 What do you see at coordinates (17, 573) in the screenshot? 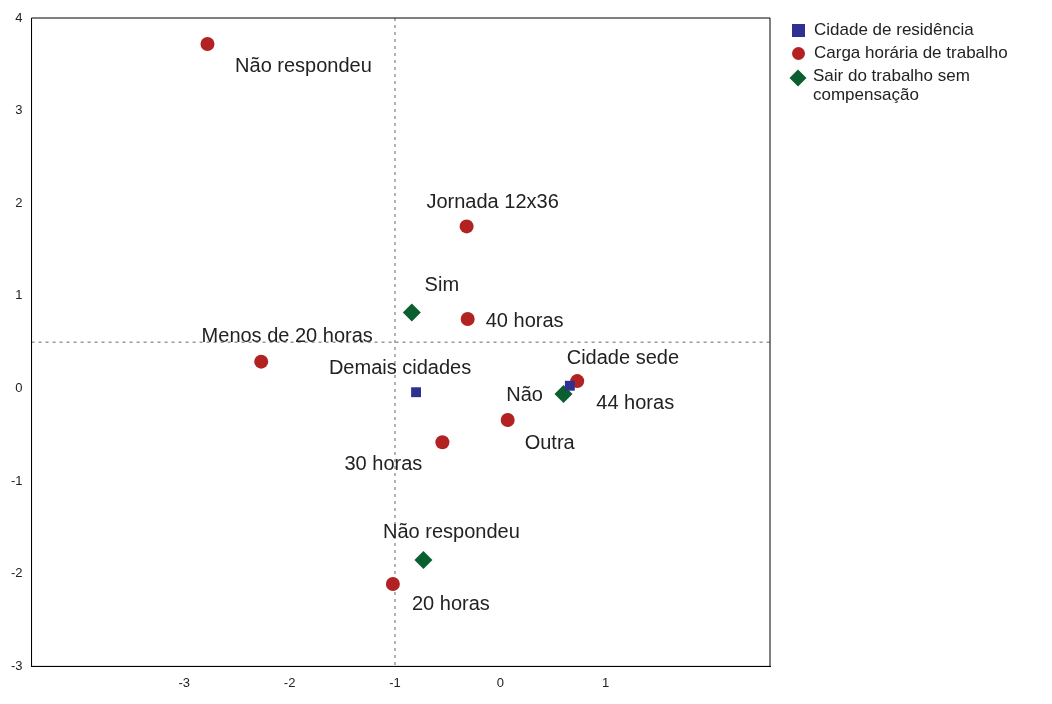
I see `y-tick-label: -2` at bounding box center [17, 573].